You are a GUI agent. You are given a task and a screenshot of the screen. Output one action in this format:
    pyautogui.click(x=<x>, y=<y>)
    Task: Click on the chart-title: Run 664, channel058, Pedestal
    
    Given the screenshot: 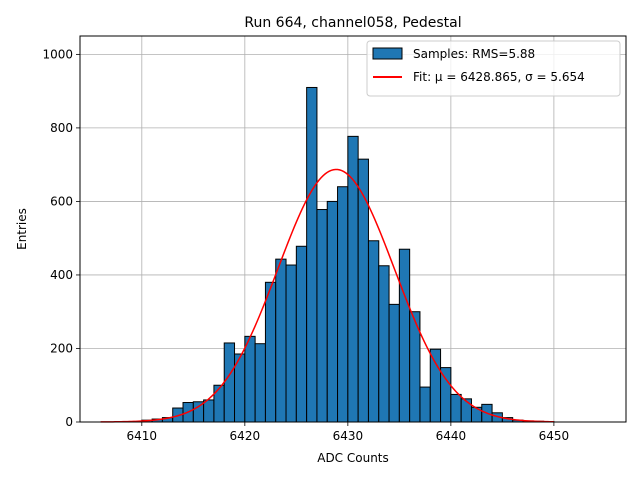 What is the action you would take?
    pyautogui.click(x=352, y=23)
    